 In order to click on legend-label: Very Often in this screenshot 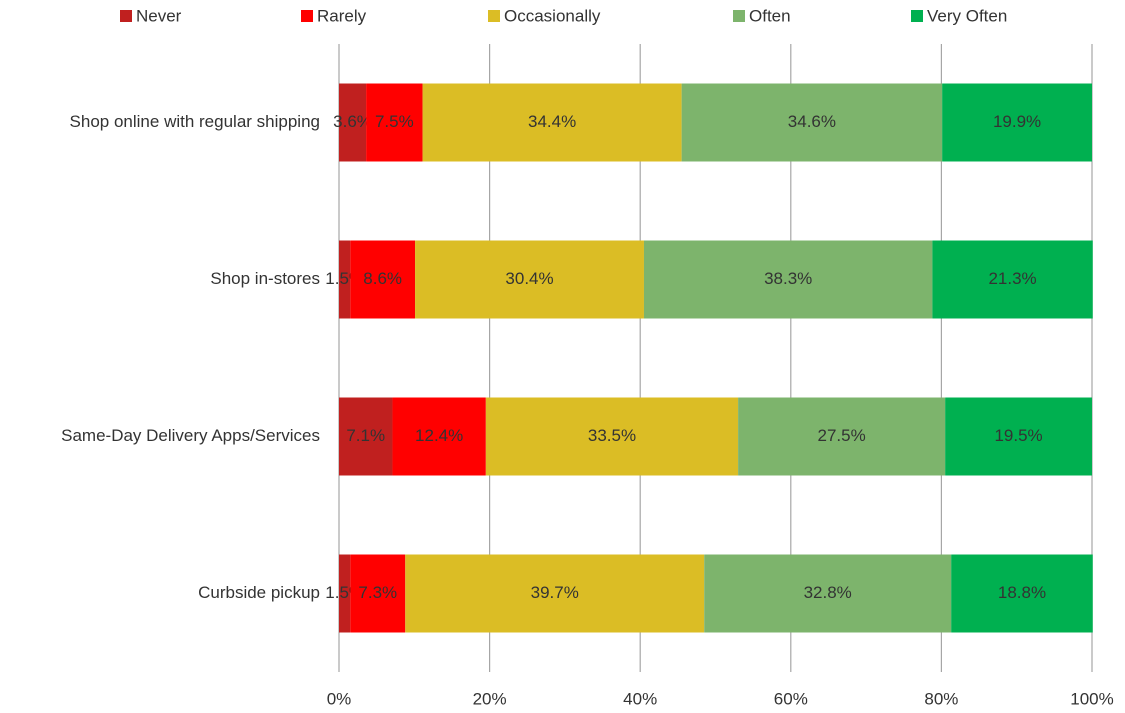, I will do `click(967, 15)`.